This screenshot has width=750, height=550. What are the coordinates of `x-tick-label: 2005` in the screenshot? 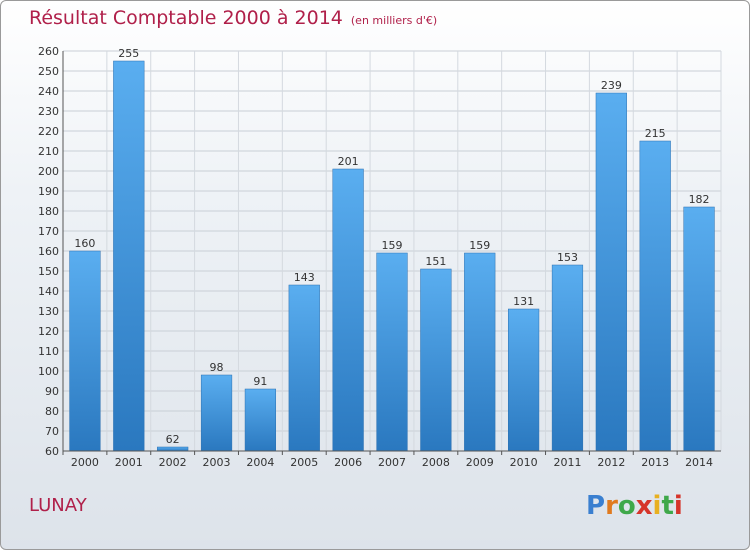 It's located at (304, 462).